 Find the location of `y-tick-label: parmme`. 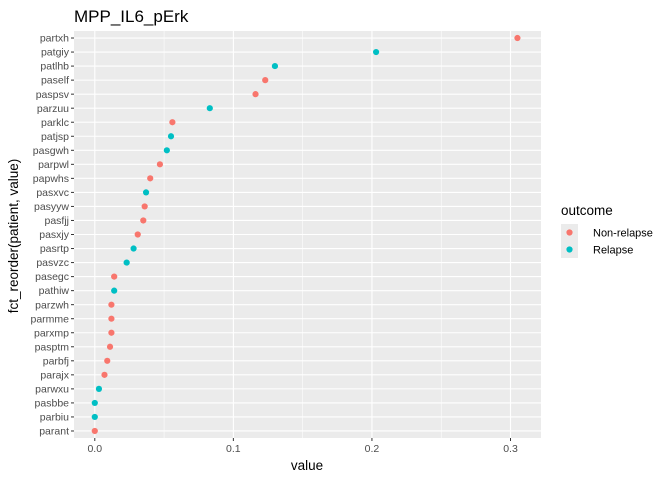

y-tick-label: parmme is located at coordinates (49, 319).